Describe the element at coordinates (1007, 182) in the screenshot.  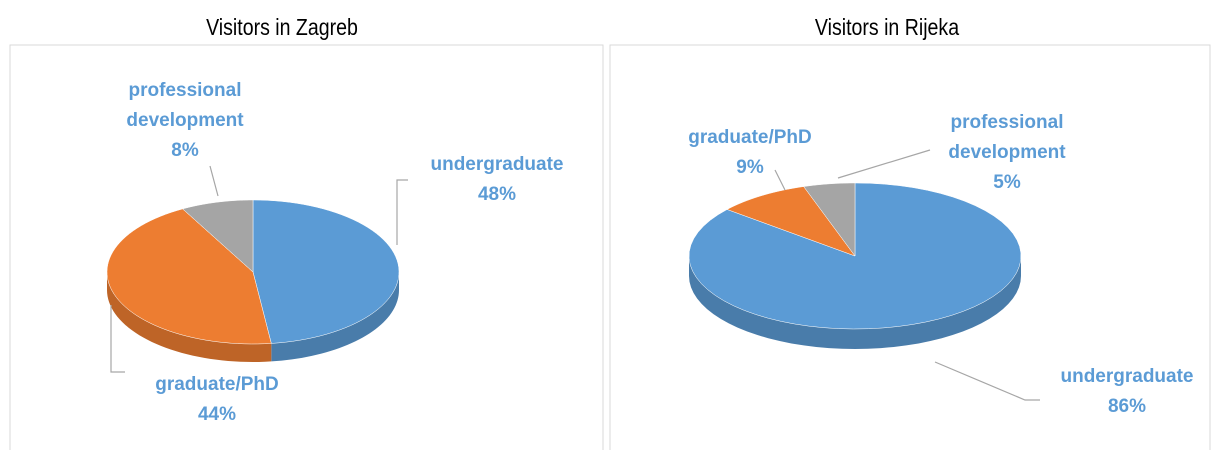
I see `data-label-value: 5%` at that location.